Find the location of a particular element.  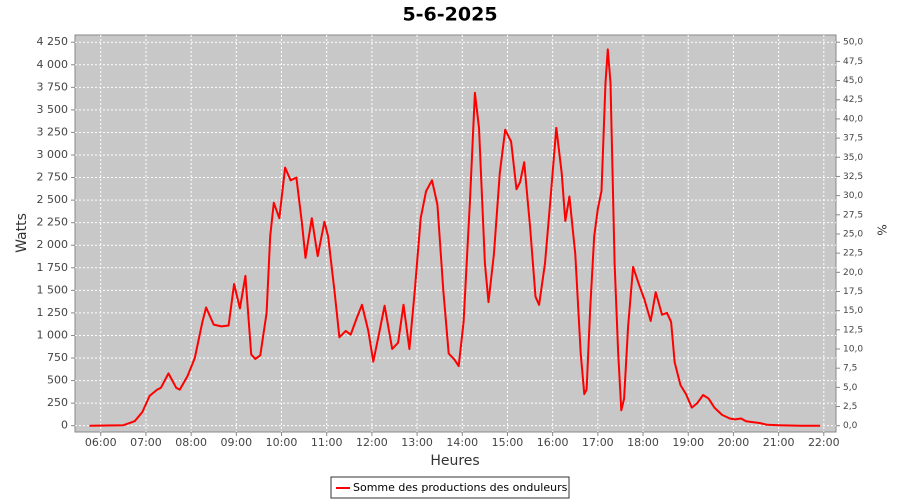

y-tick-label: 250 is located at coordinates (57, 402).